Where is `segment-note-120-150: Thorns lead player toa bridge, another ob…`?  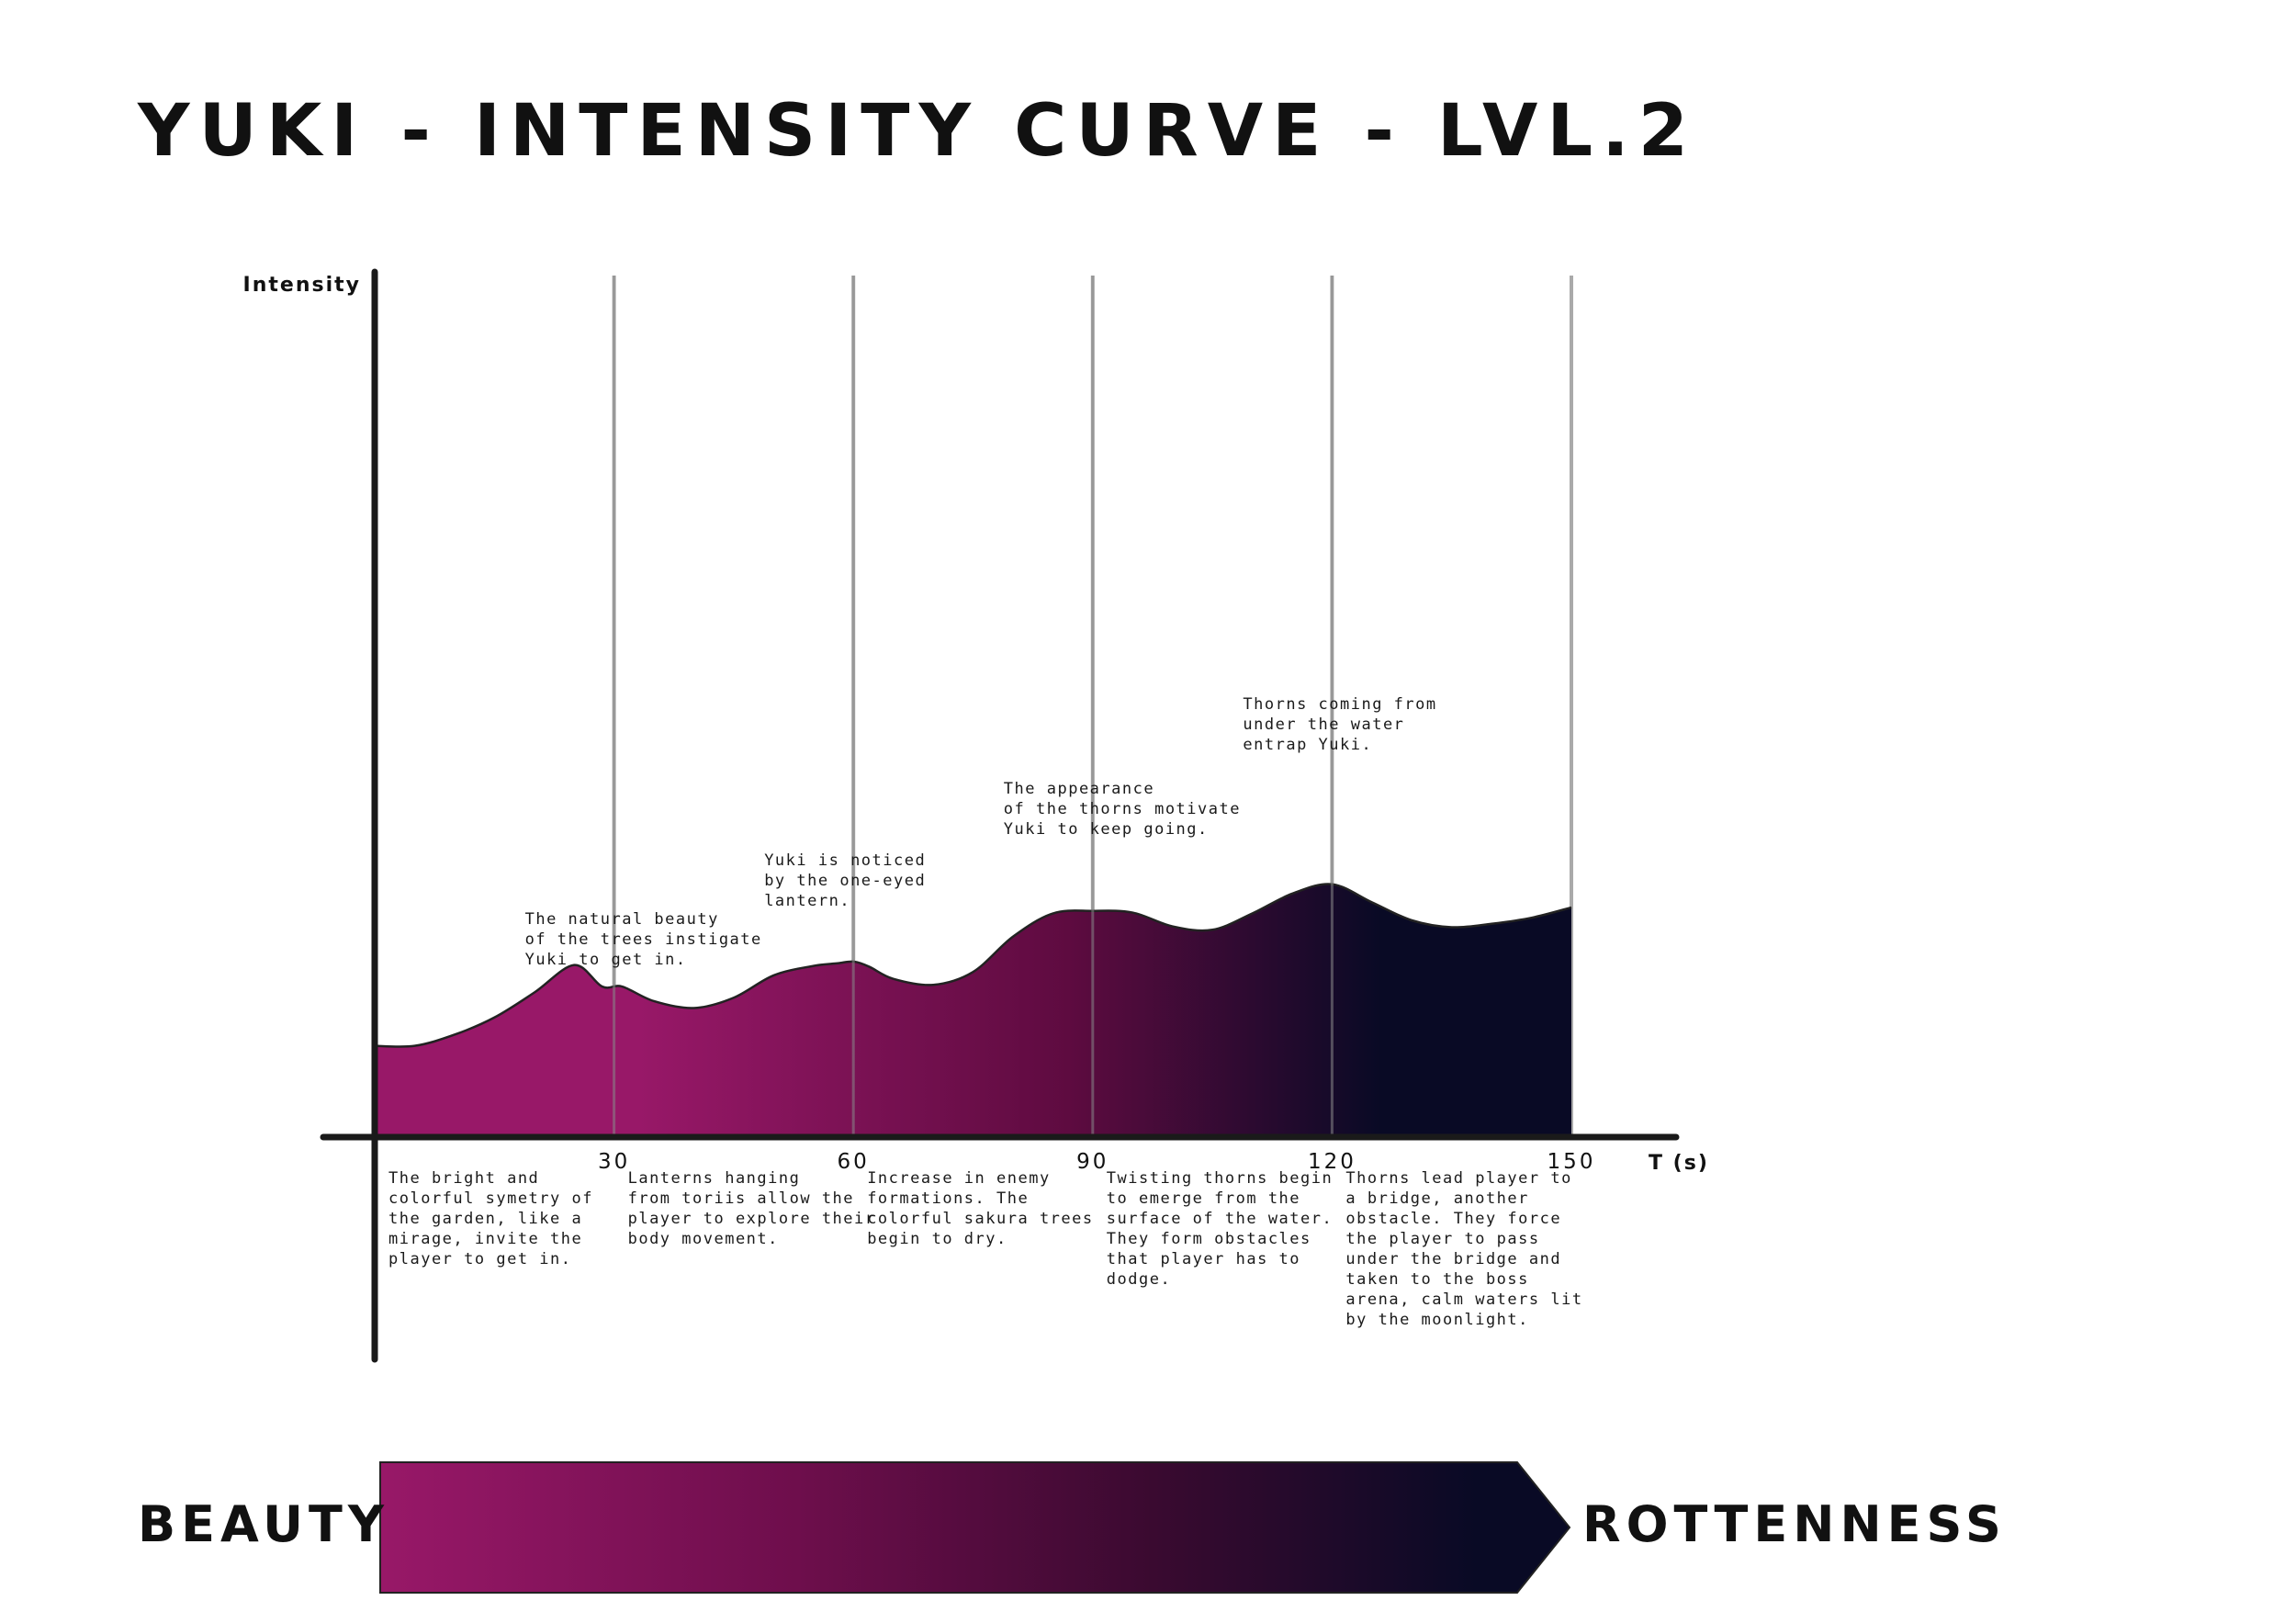 segment-note-120-150: Thorns lead player toa bridge, another ob… is located at coordinates (1463, 1249).